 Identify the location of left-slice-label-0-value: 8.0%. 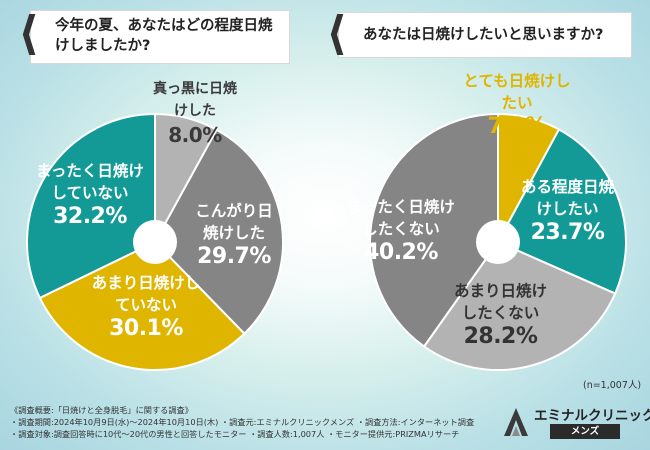
(195, 135).